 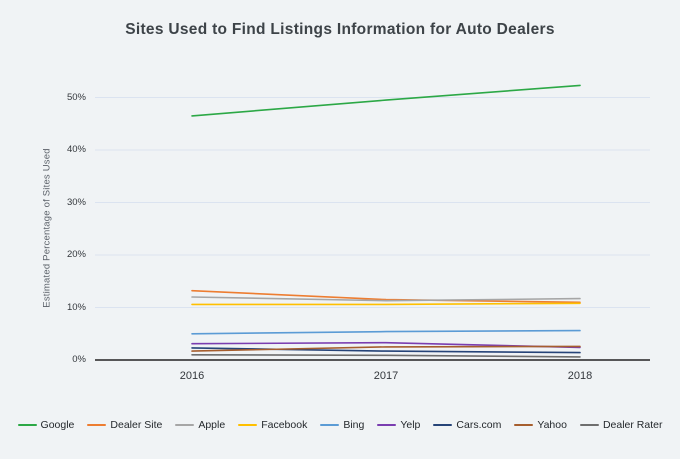 I want to click on legend-item-bing: Bing, so click(x=342, y=425).